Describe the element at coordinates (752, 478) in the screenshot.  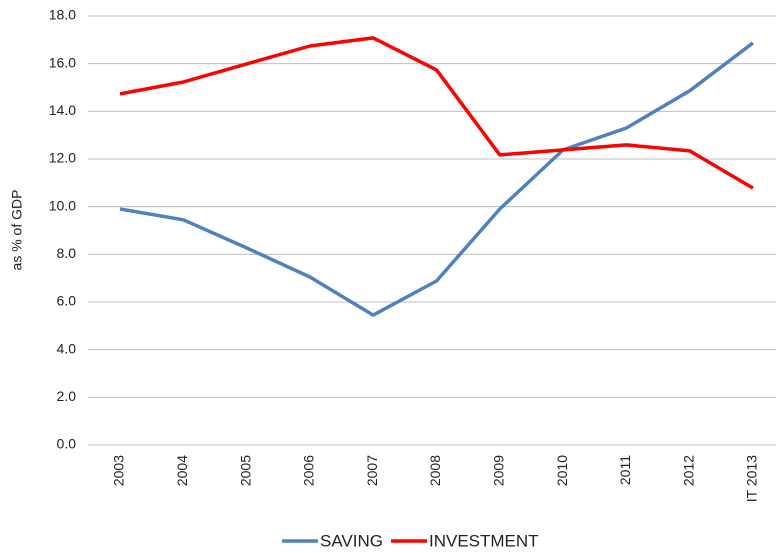
I see `x-tick-label: IT 2013` at that location.